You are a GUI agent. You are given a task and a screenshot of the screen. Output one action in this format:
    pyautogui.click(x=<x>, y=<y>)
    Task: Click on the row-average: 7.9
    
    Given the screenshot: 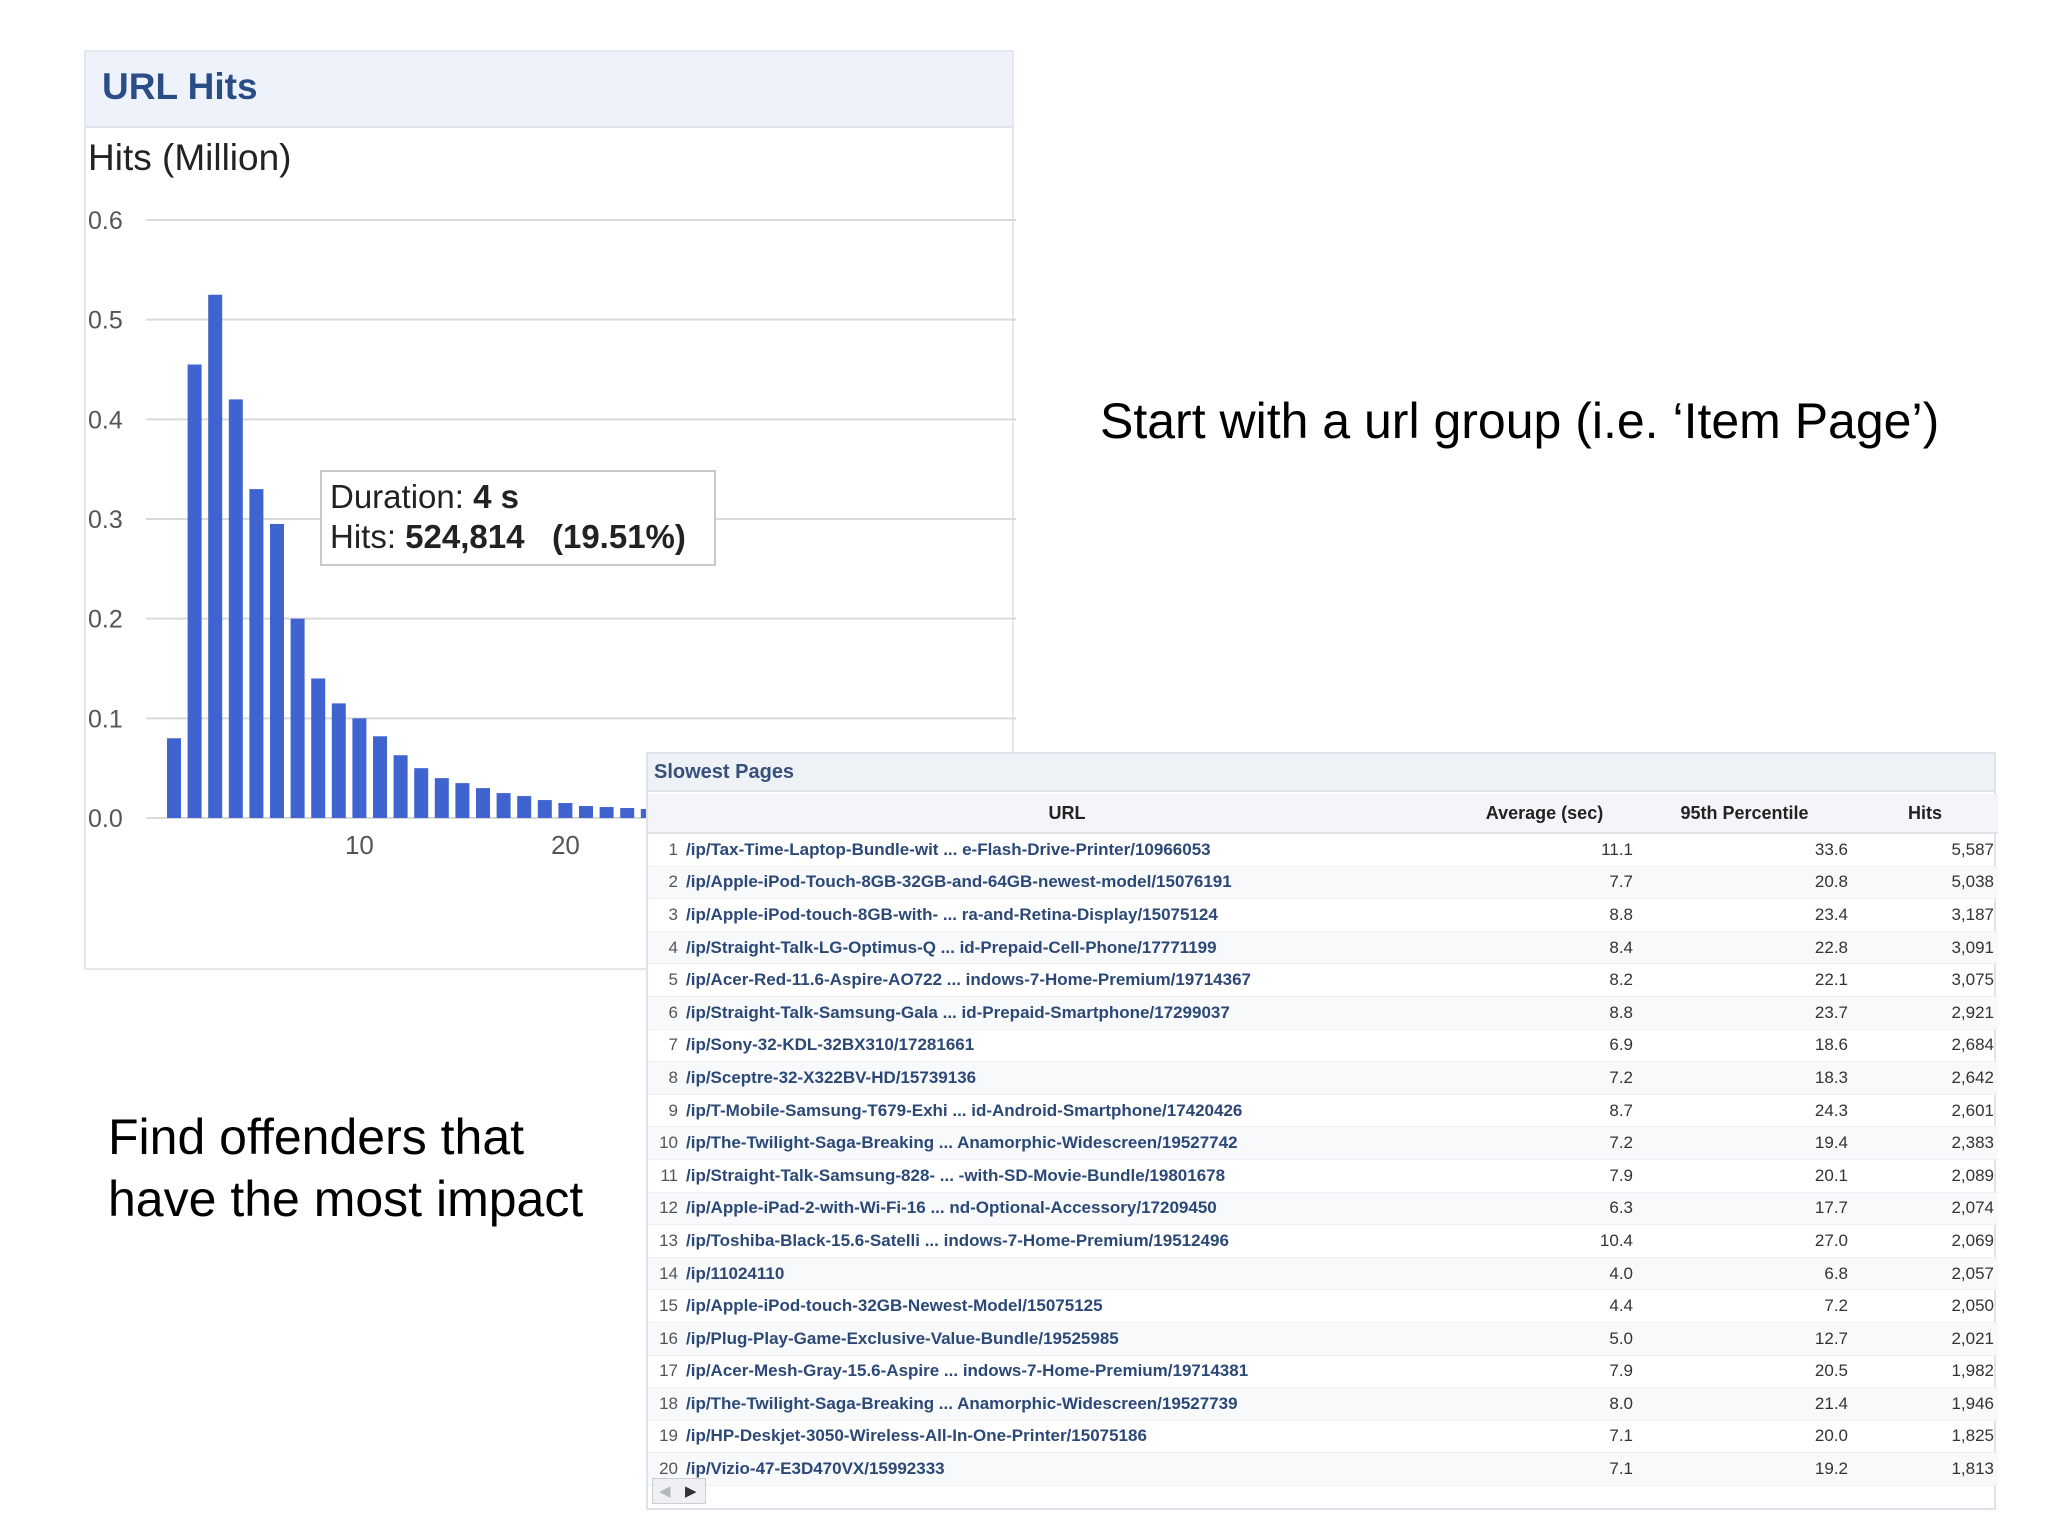 What is the action you would take?
    pyautogui.click(x=1544, y=1372)
    